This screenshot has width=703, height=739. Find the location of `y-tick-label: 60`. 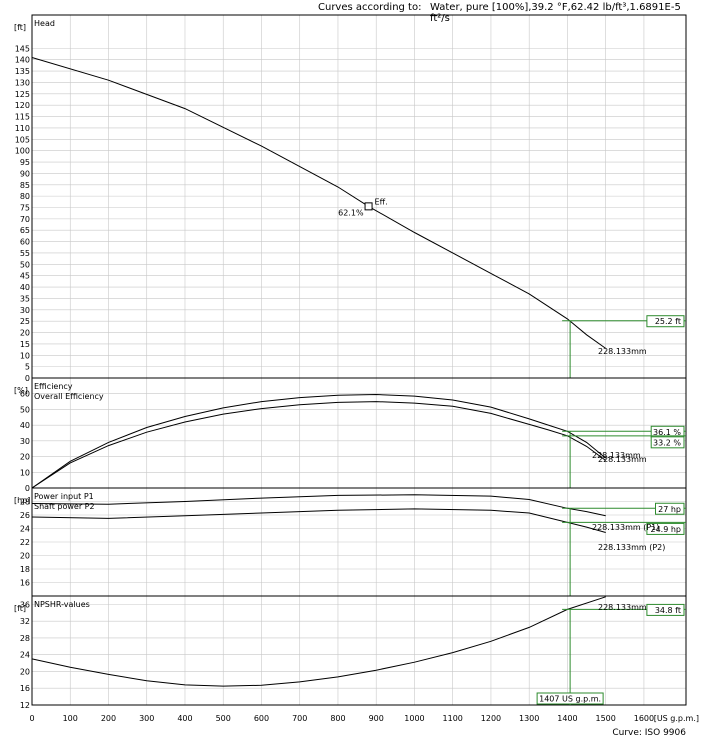

y-tick-label: 60 is located at coordinates (25, 394).